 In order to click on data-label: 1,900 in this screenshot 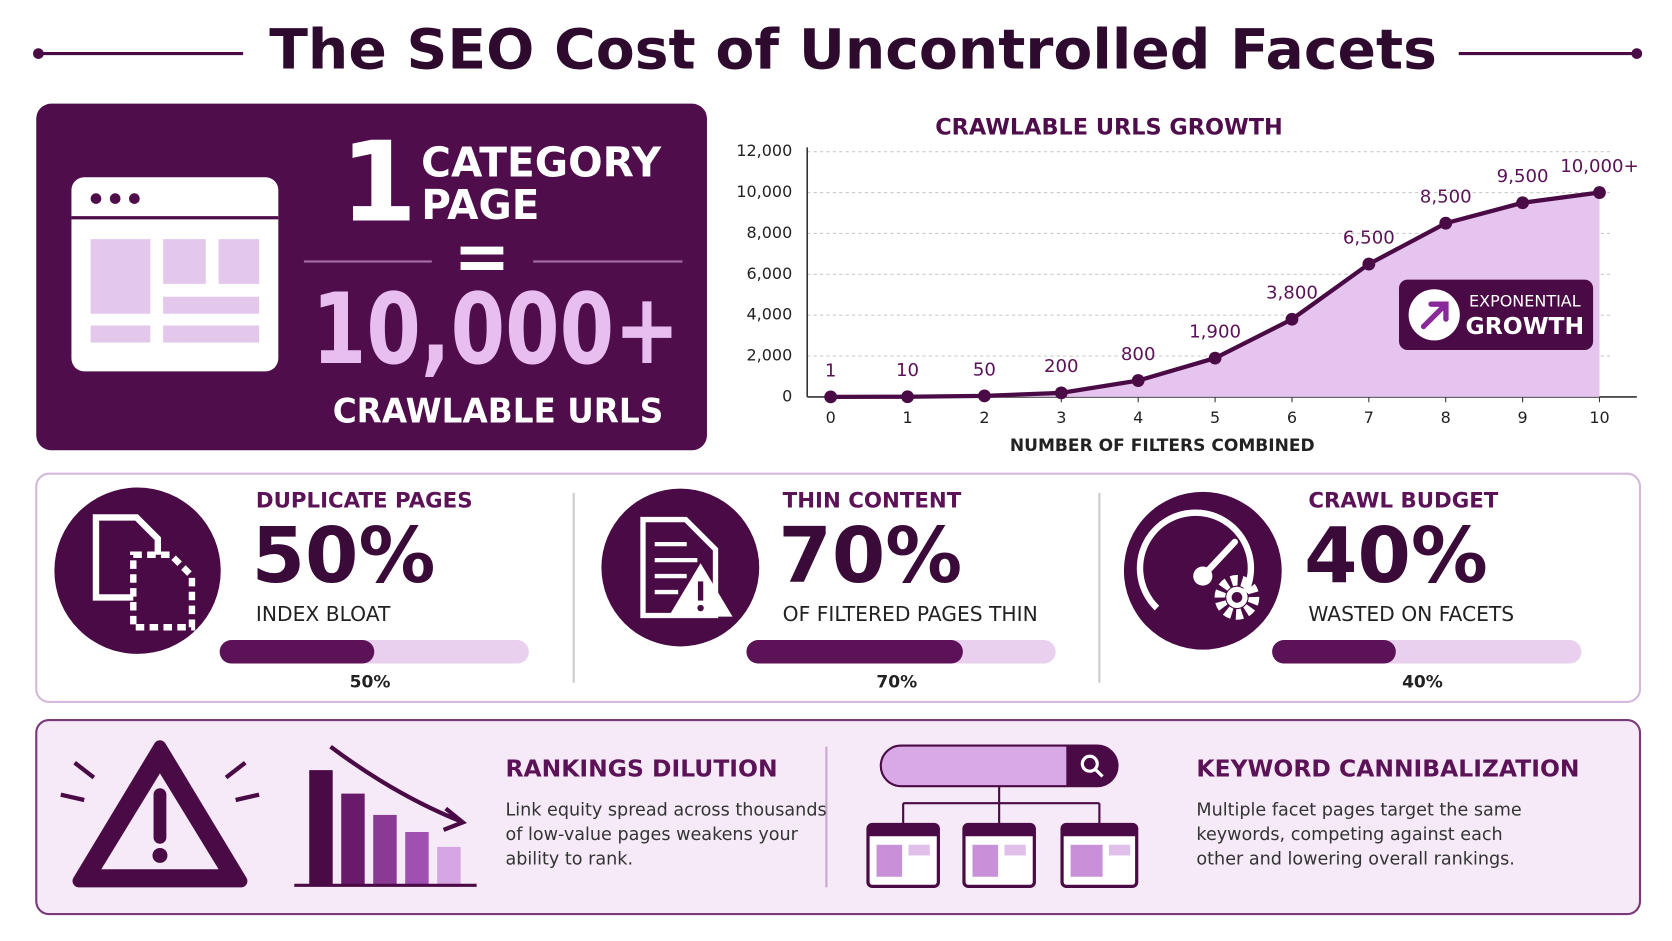, I will do `click(1215, 331)`.